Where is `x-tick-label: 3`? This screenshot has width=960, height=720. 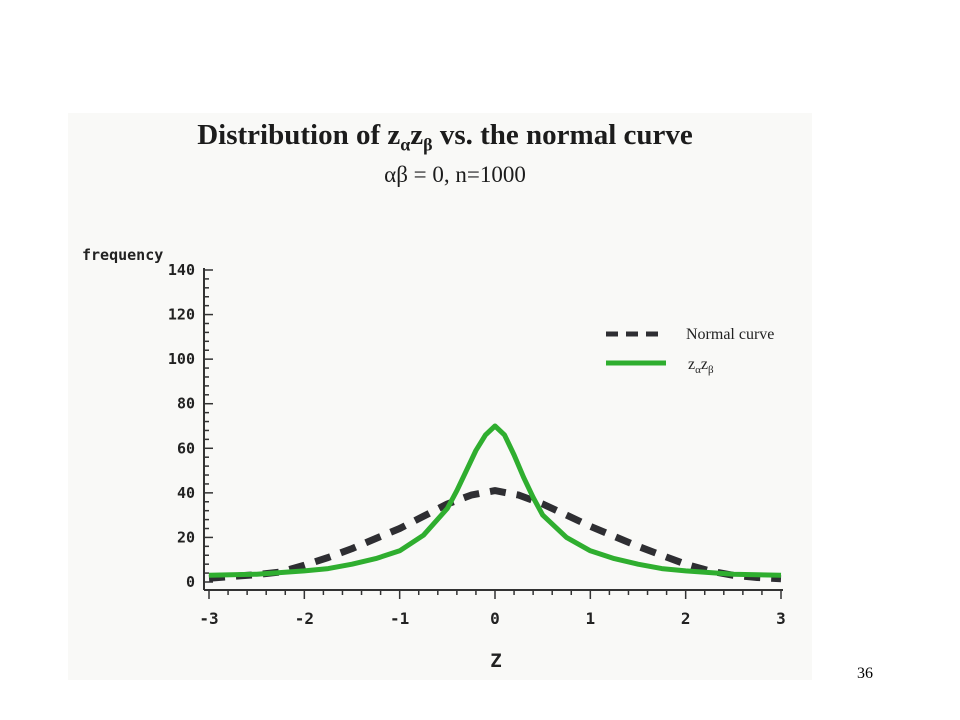
x-tick-label: 3 is located at coordinates (781, 618).